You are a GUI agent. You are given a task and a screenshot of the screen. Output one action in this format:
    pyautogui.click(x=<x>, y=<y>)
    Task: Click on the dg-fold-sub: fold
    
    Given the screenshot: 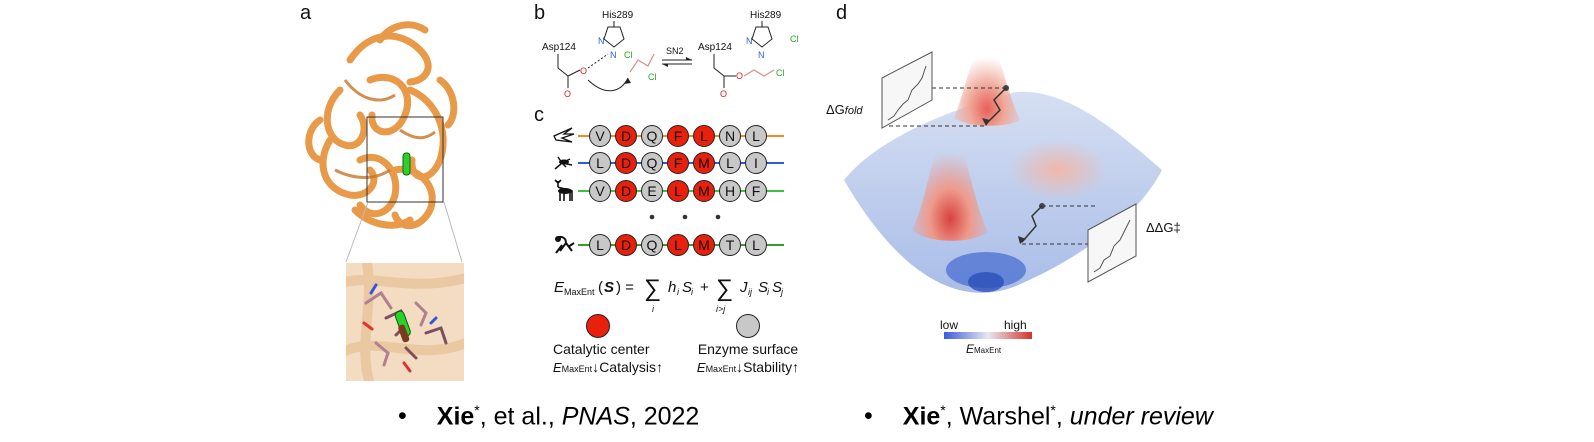 What is the action you would take?
    pyautogui.click(x=853, y=111)
    